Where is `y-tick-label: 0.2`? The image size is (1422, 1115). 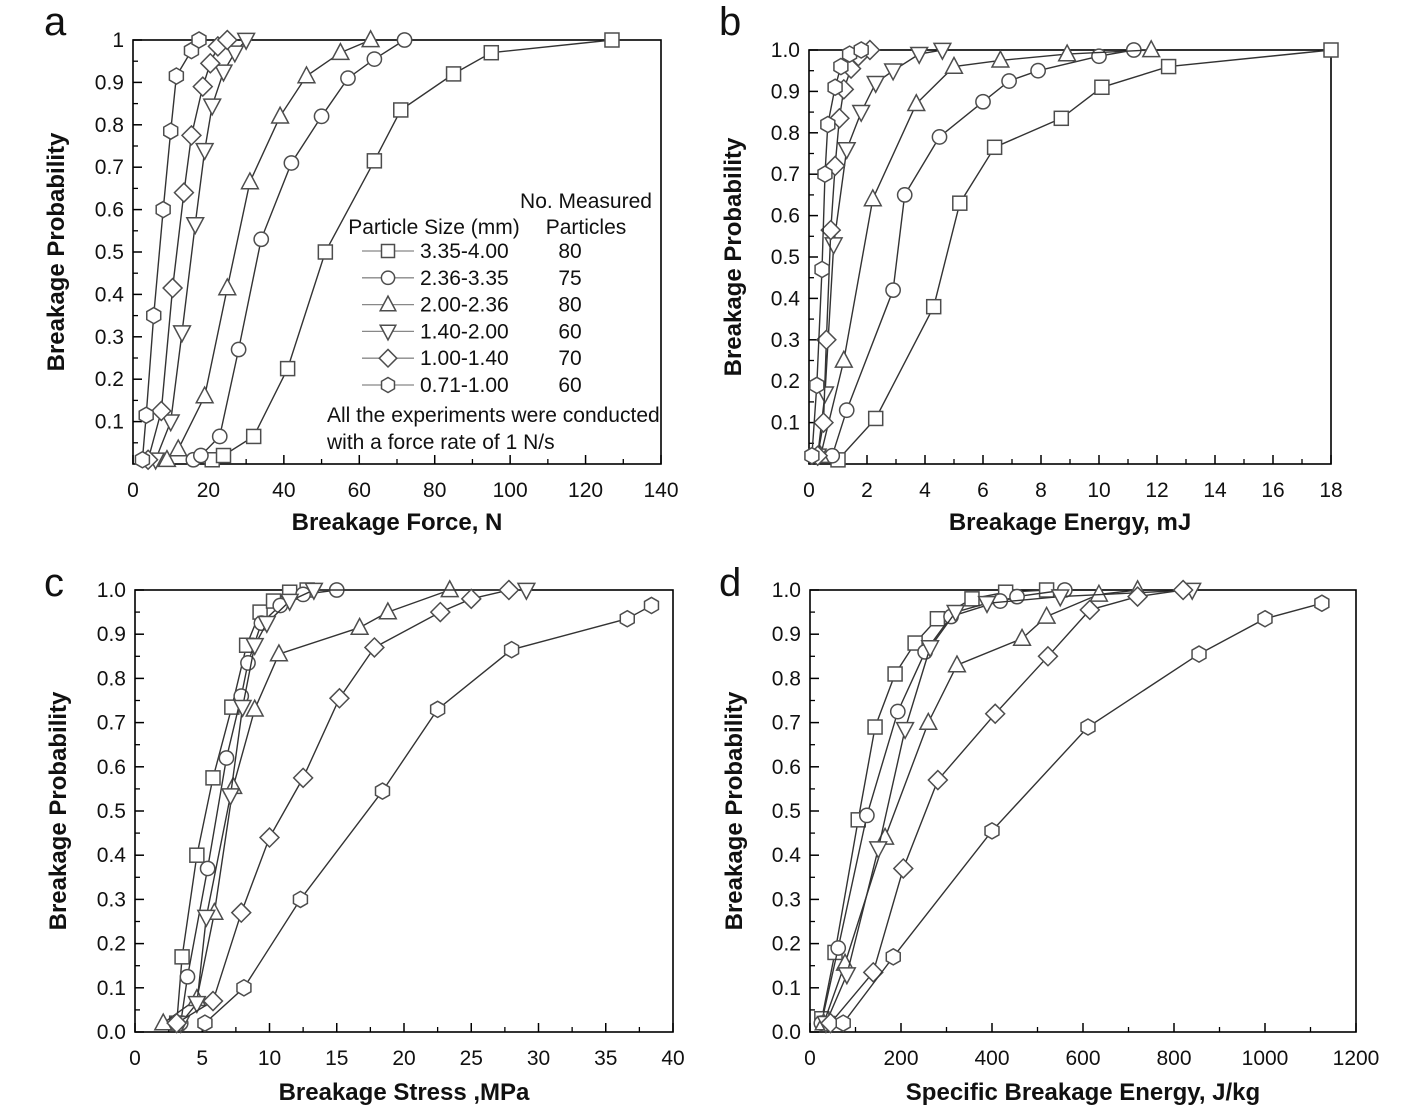
y-tick-label: 0.2 is located at coordinates (785, 381).